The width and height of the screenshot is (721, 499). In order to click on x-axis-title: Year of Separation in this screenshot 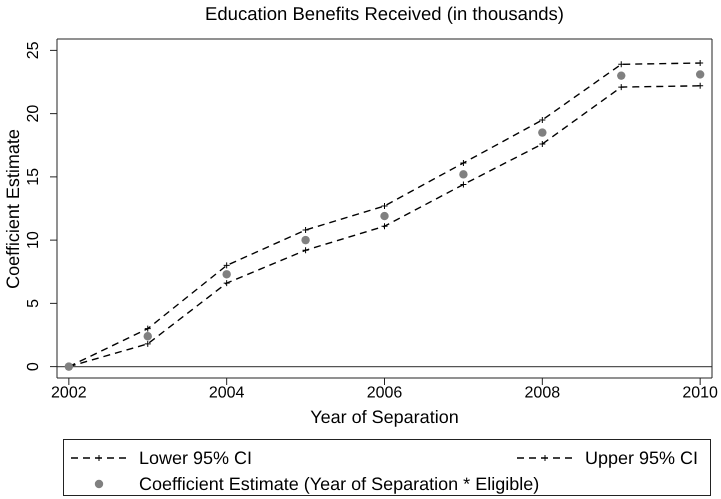, I will do `click(384, 417)`.